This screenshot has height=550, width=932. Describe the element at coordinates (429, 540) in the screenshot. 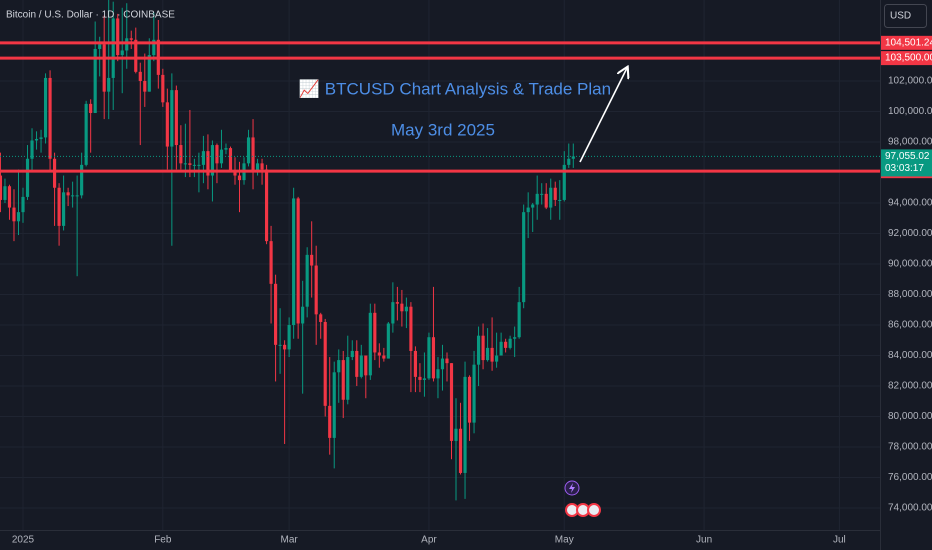

I see `x-tick-label: Apr` at that location.